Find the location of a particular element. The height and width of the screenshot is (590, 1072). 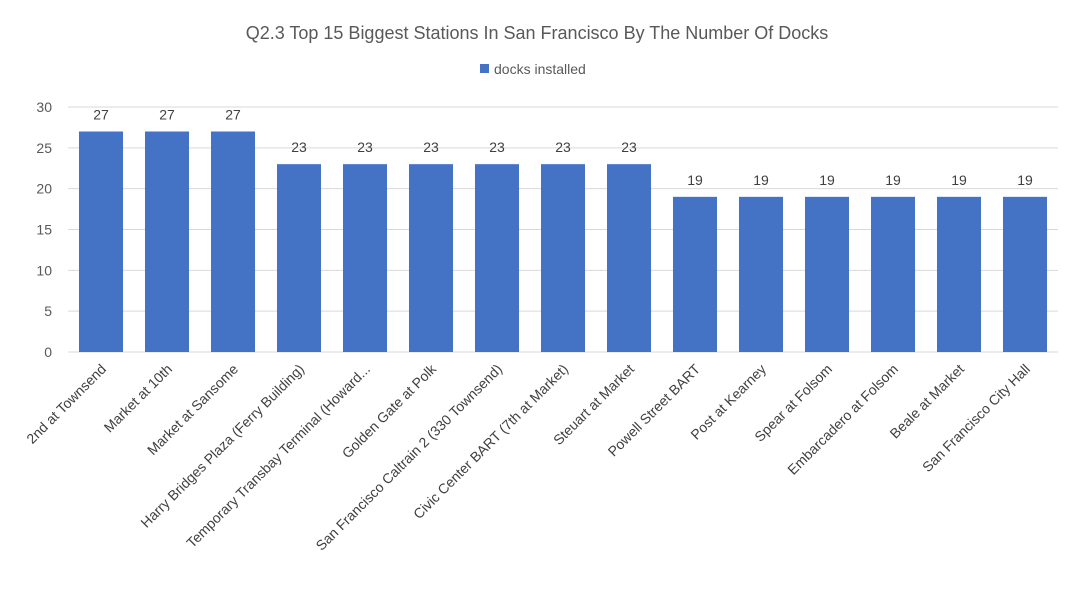

data-labels: 27 27 27 23 23 23 23 23 23 19 19 19 19 19 19 is located at coordinates (563, 147).